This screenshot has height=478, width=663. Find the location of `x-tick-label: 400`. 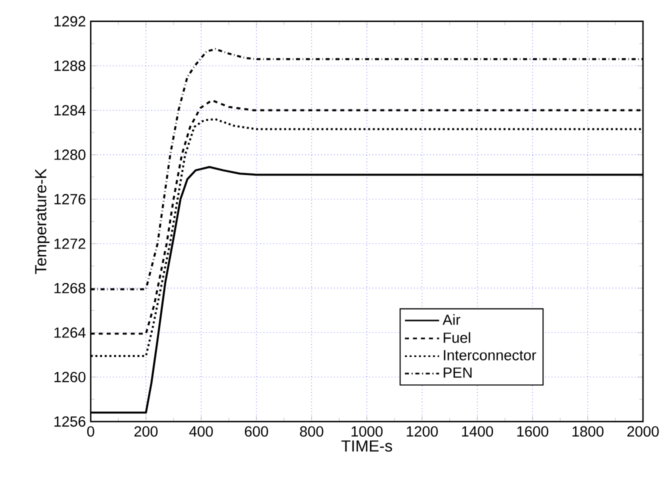

x-tick-label: 400 is located at coordinates (201, 431).